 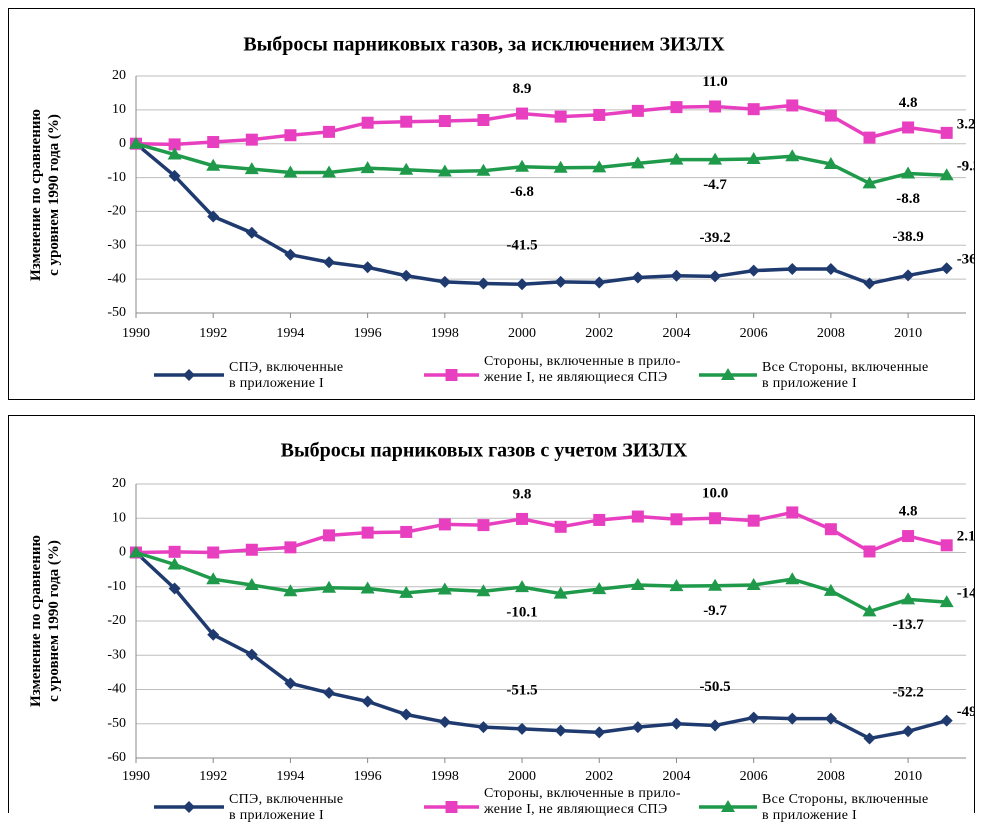 What do you see at coordinates (715, 185) in the screenshot?
I see `data-label: -4.7` at bounding box center [715, 185].